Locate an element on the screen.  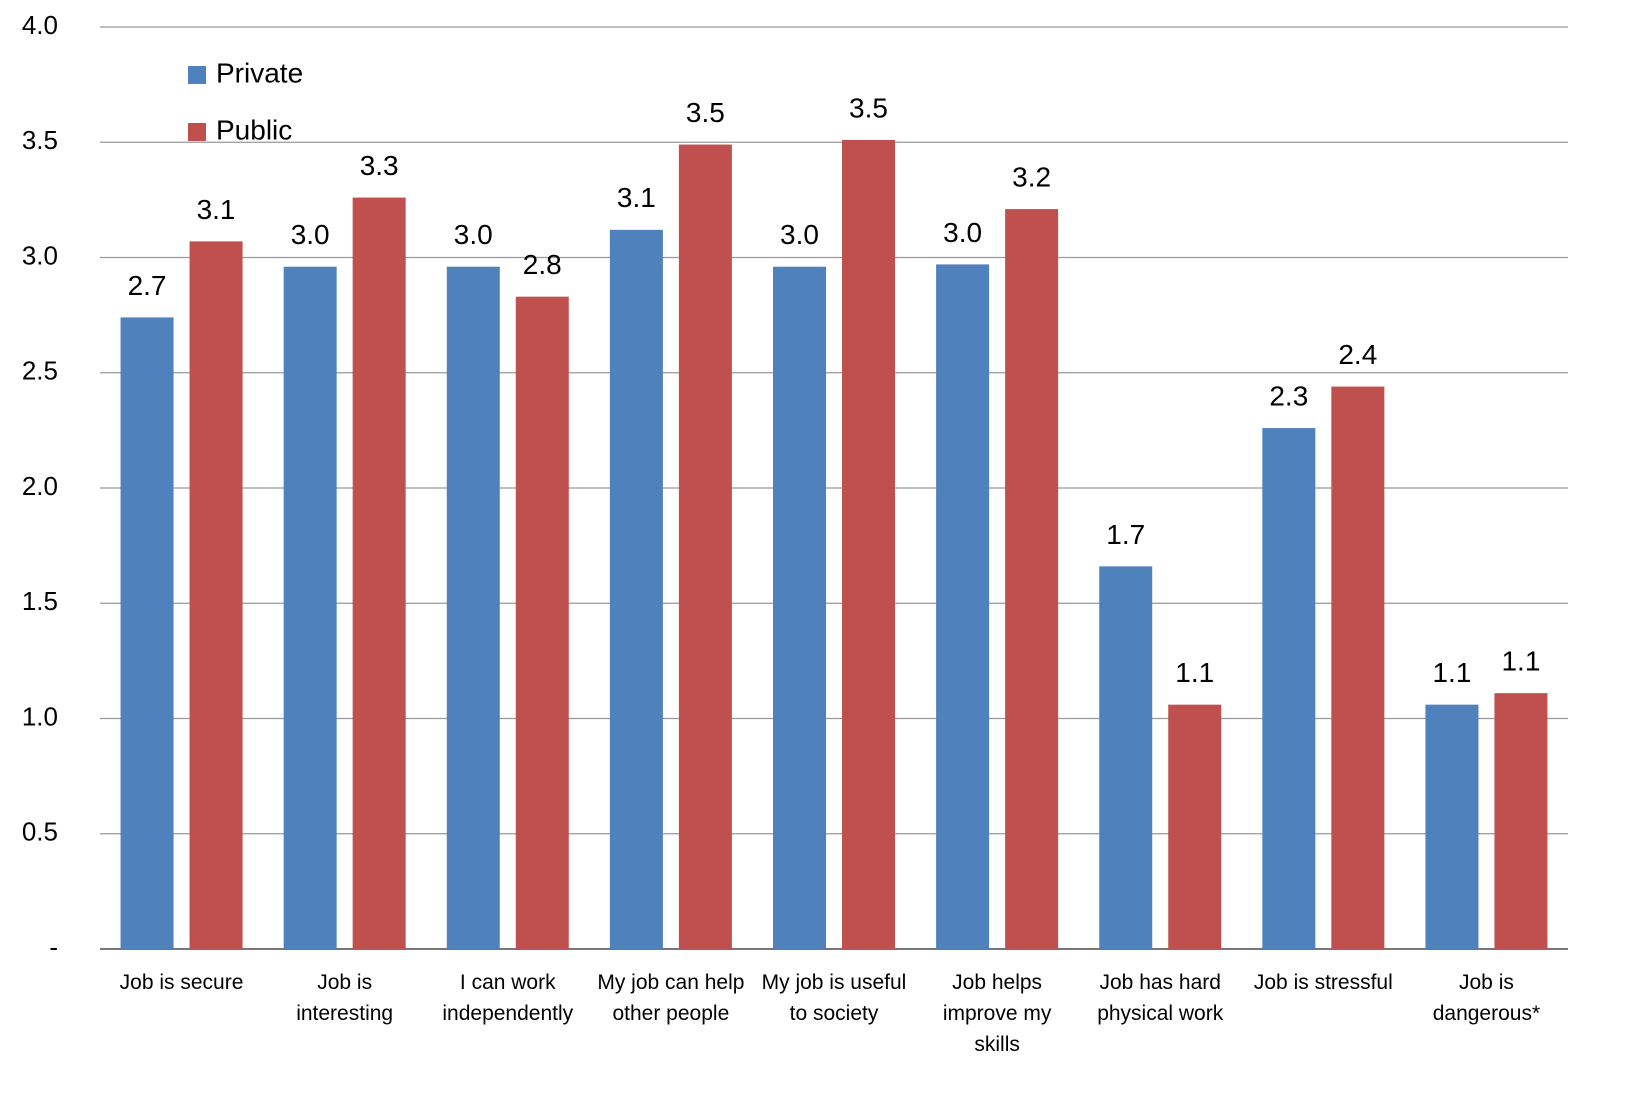
legend-label: Public is located at coordinates (254, 129).